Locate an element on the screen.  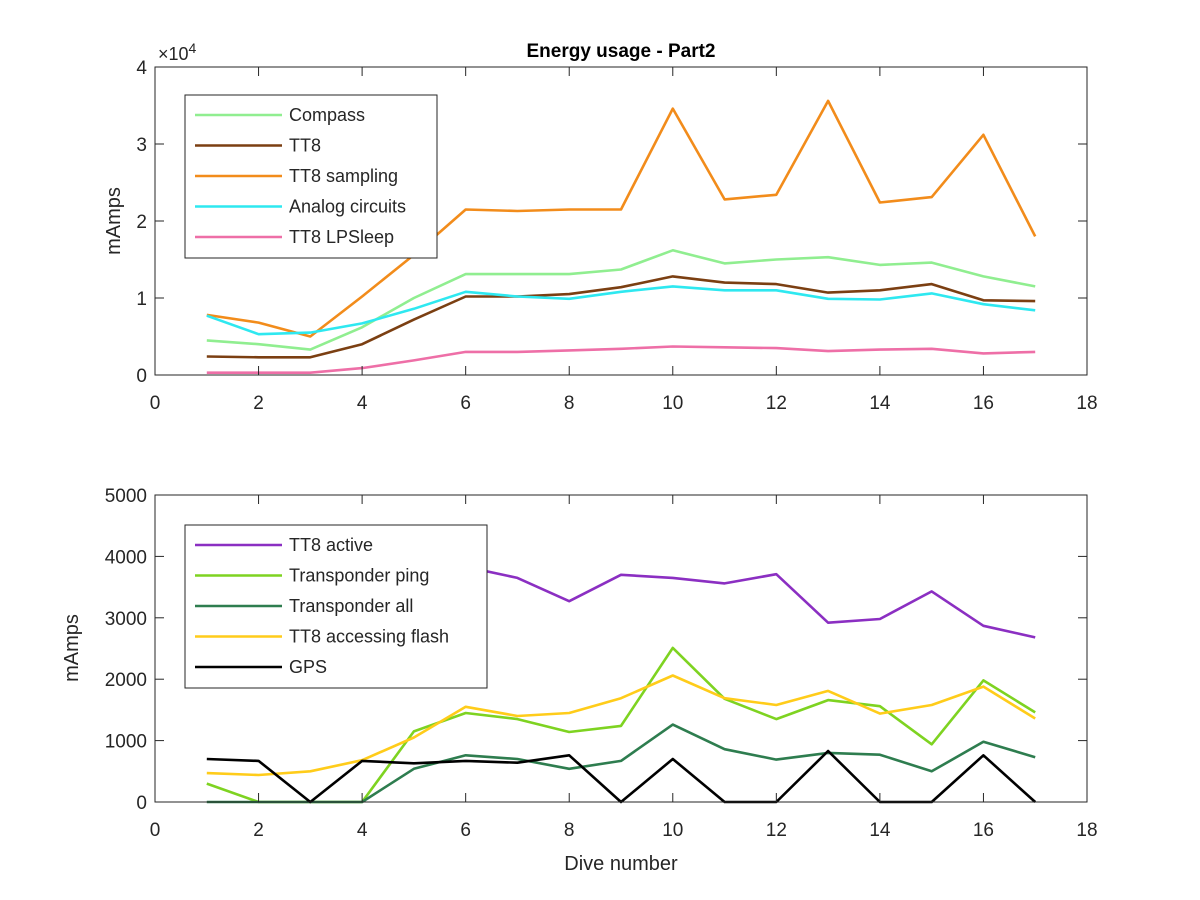
y-exponent-label-top: ×10⁴ is located at coordinates (177, 52).